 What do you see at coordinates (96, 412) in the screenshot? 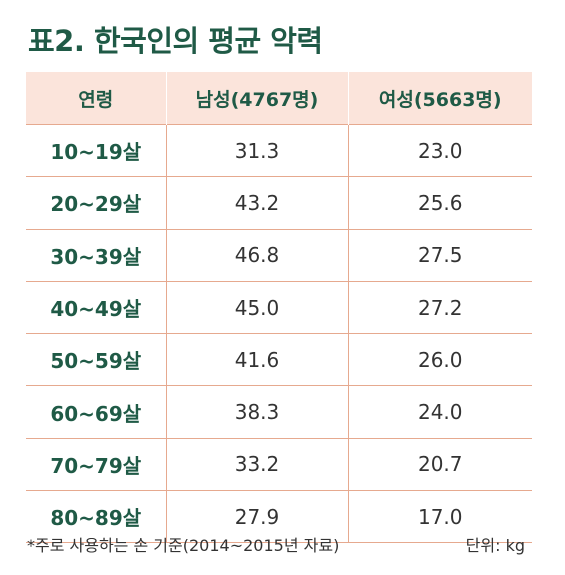
I see `age-cell: 60~69살` at bounding box center [96, 412].